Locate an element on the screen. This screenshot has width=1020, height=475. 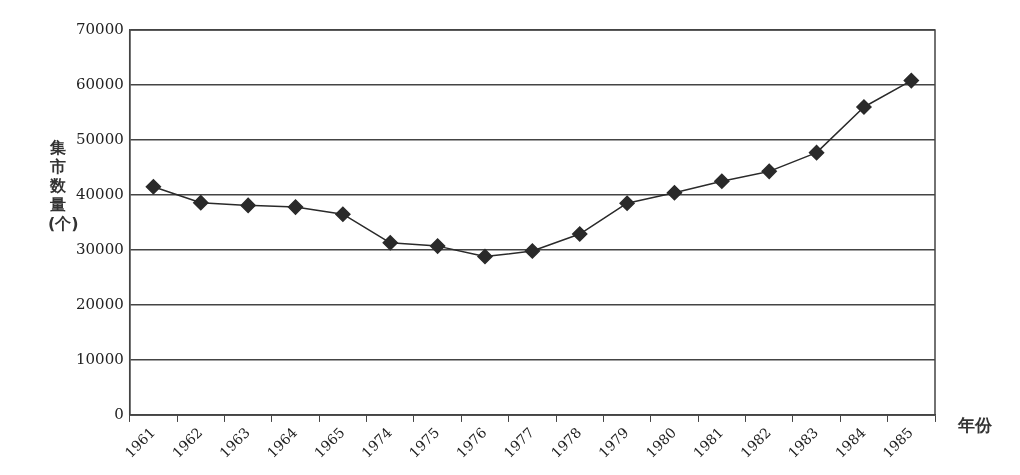
y-tick-label: 10000 is located at coordinates (100, 358).